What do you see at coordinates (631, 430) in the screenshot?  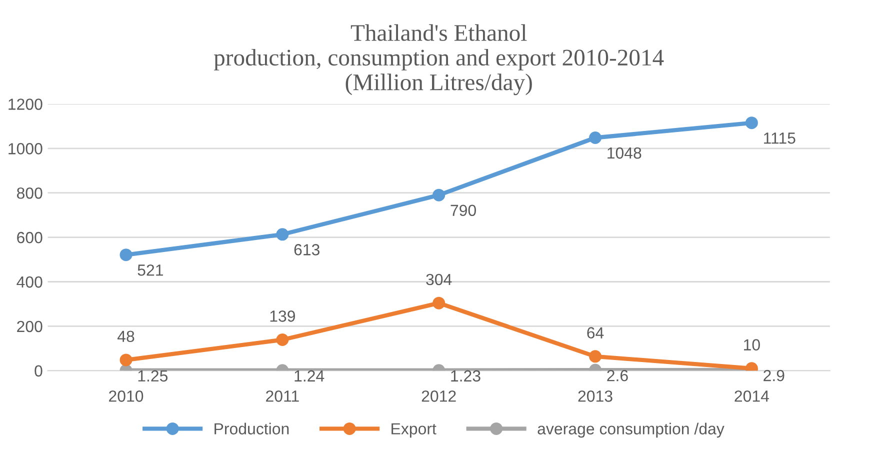 I see `legend-label: average consumption /day` at bounding box center [631, 430].